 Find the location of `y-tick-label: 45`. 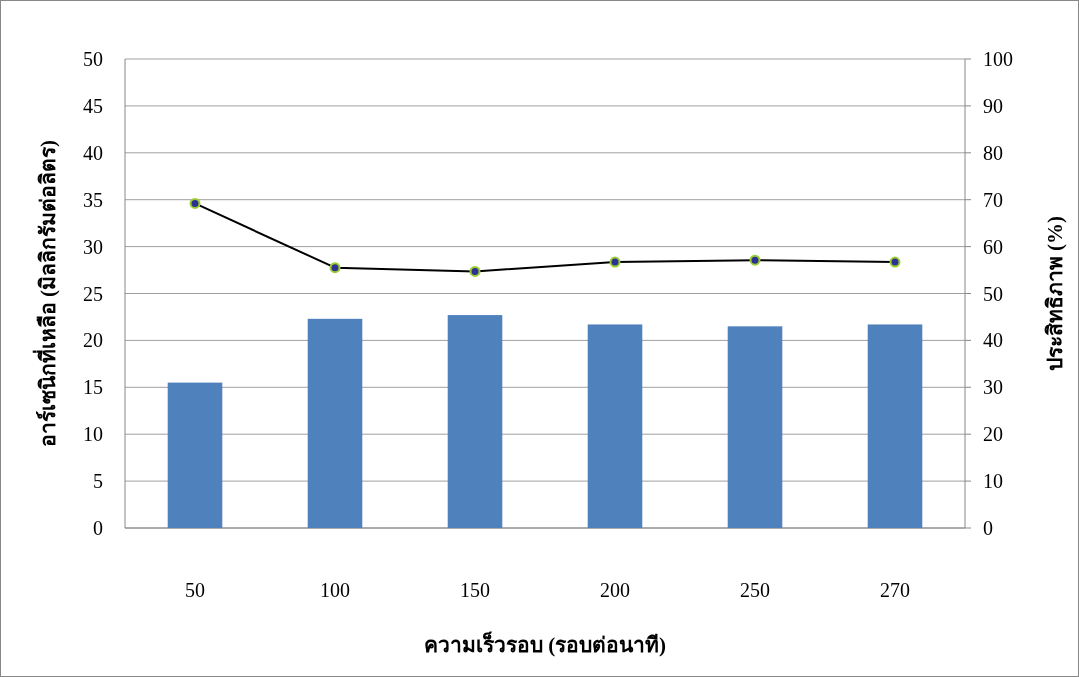

y-tick-label: 45 is located at coordinates (93, 105).